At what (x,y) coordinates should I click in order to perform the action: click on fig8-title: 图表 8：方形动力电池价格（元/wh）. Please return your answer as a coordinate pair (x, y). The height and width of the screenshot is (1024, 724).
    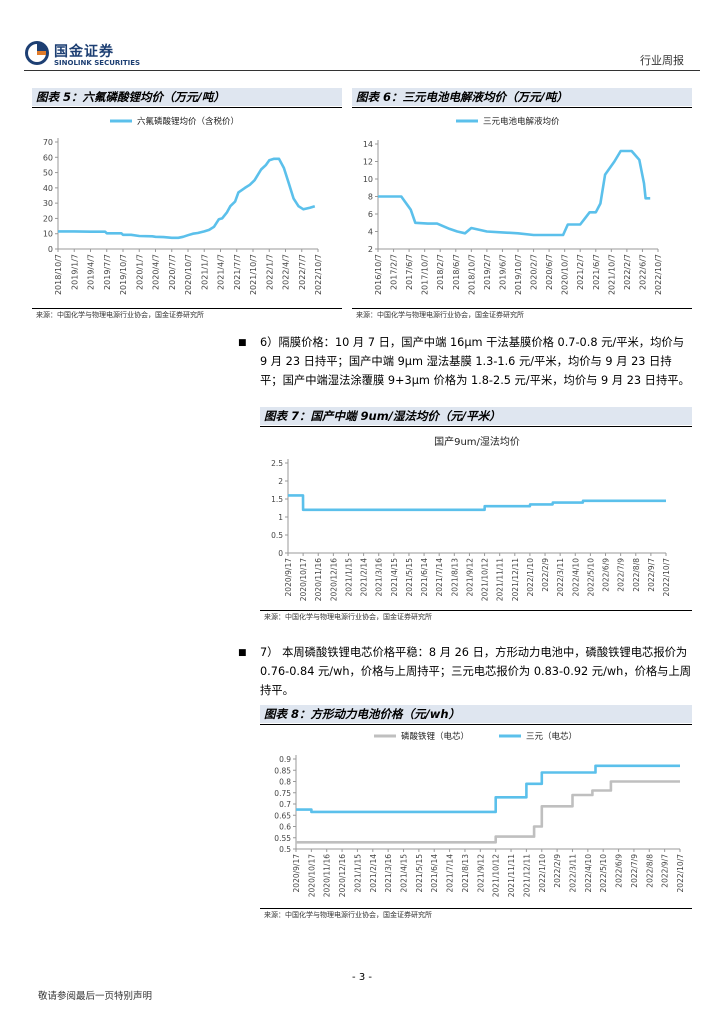
    Looking at the image, I should click on (362, 714).